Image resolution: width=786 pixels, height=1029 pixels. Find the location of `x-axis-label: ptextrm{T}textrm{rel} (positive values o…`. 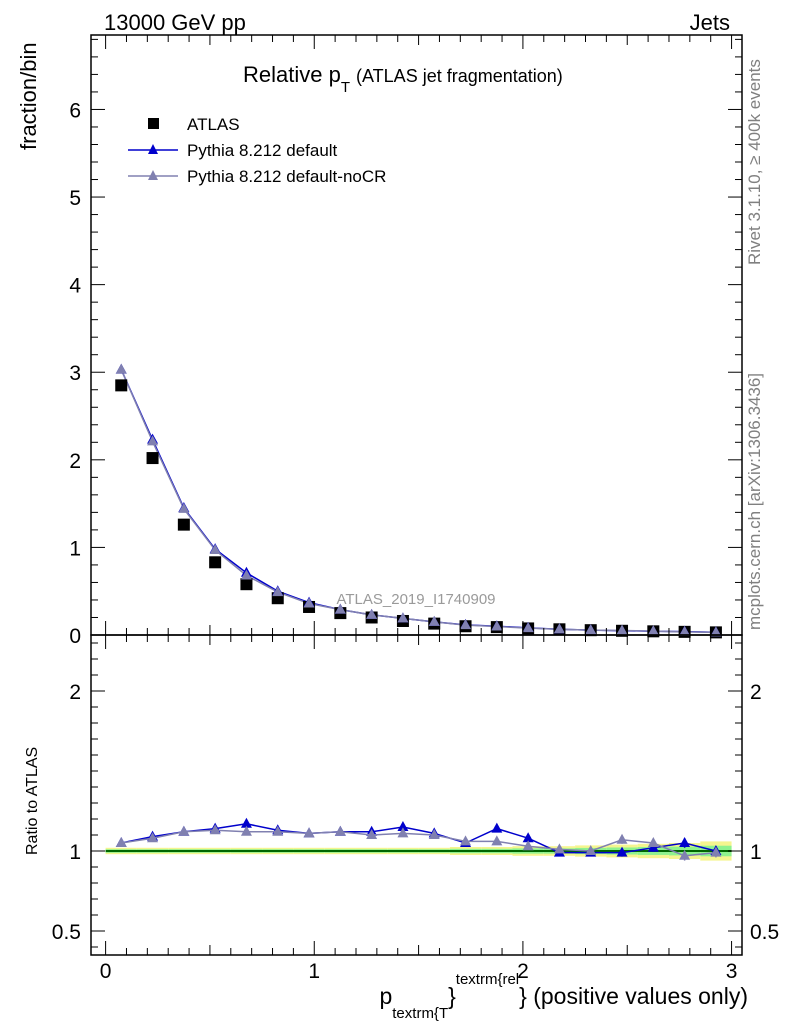

x-axis-label: ptextrm{T}textrm{rel} (positive values o… is located at coordinates (563, 996).